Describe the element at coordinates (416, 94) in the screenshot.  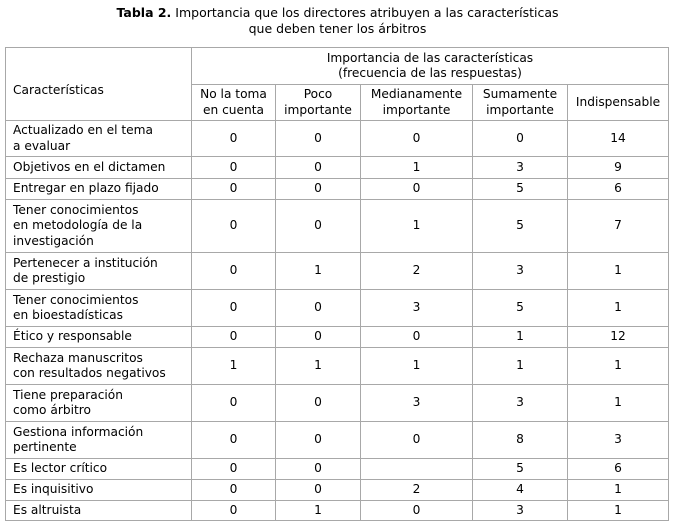
I see `column-header-line: Medianamente` at that location.